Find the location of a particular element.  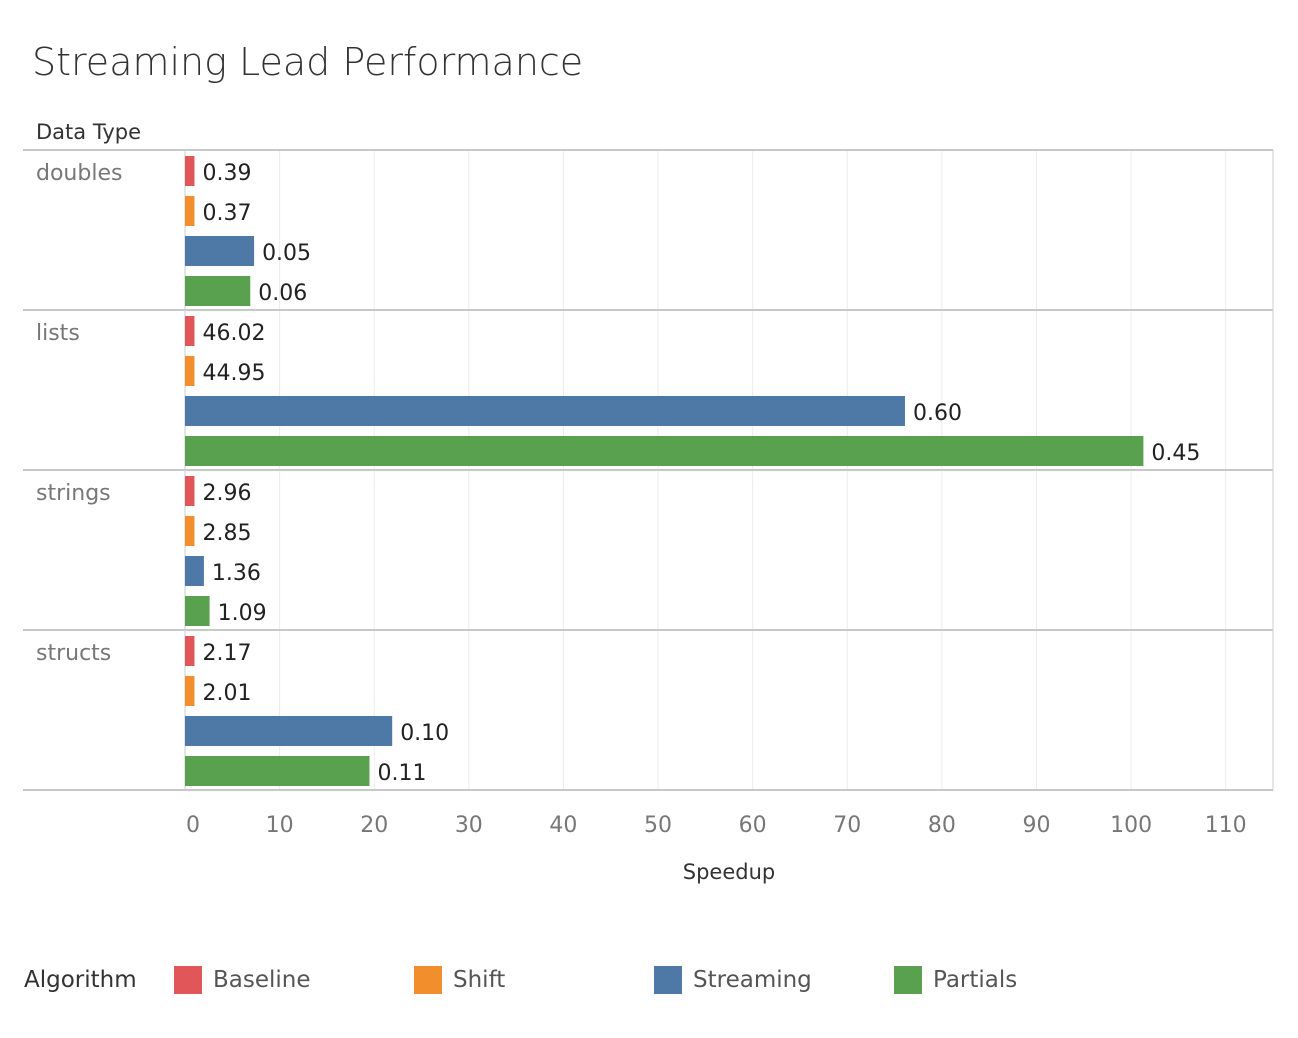

legend: Algorithm Baseline Shift Streaming Partials is located at coordinates (579, 980).